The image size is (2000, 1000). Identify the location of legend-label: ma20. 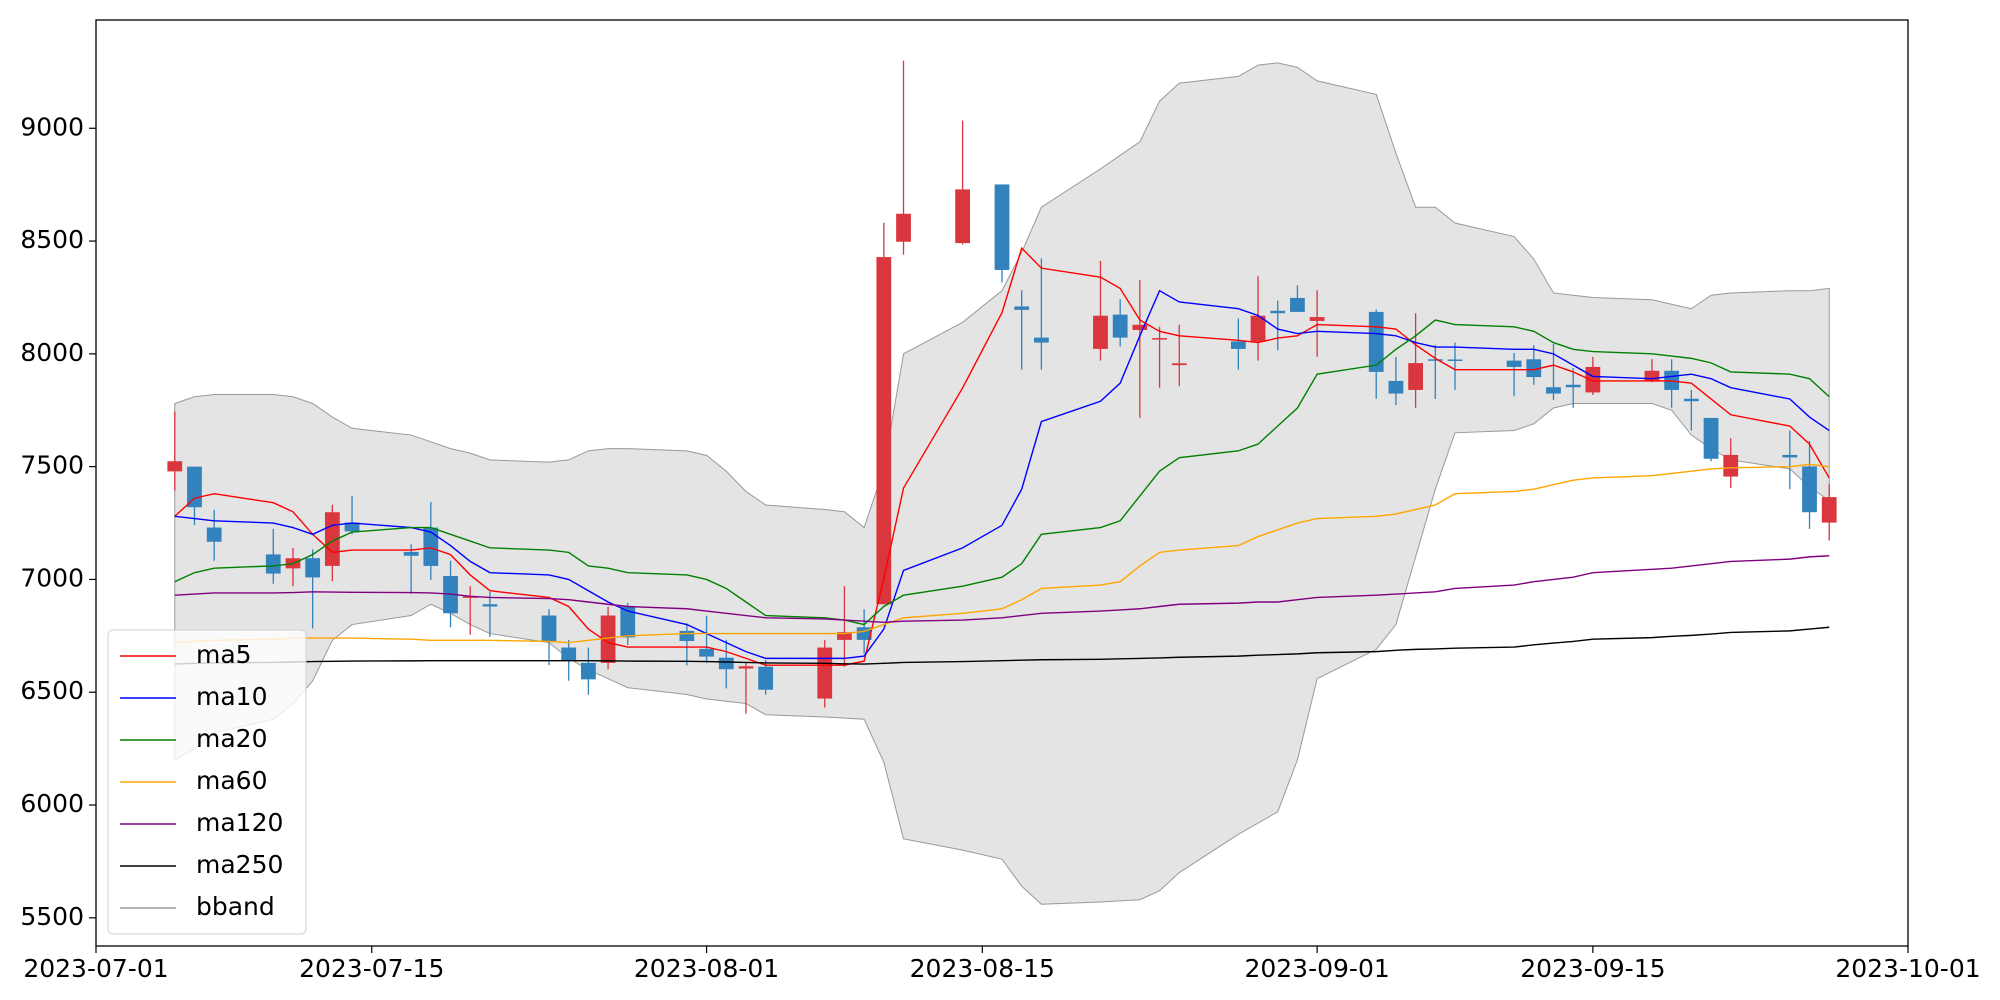
(231, 738).